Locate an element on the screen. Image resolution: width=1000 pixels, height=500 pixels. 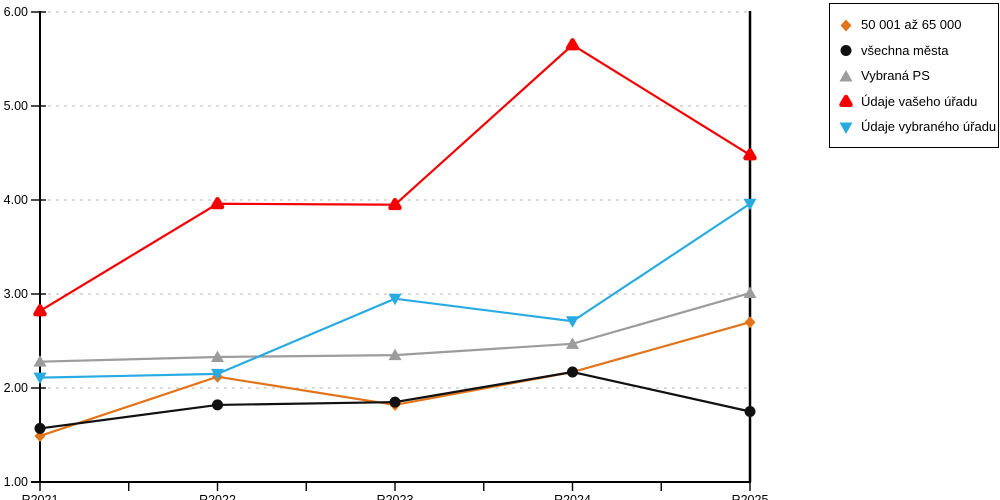
series-4-marker-R2022 is located at coordinates (217, 374).